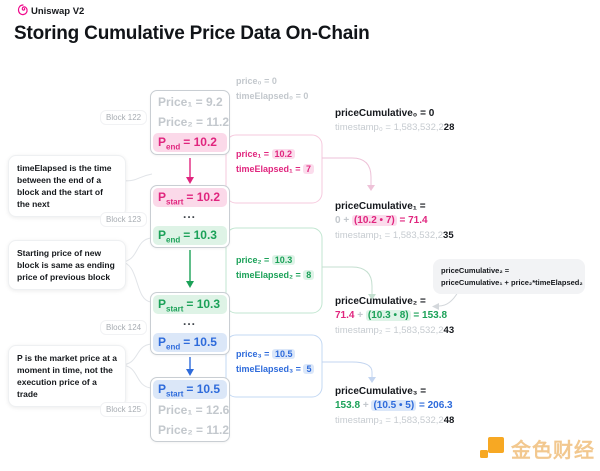 The height and width of the screenshot is (471, 600). Describe the element at coordinates (448, 299) in the screenshot. I see `connector-notebox` at that location.